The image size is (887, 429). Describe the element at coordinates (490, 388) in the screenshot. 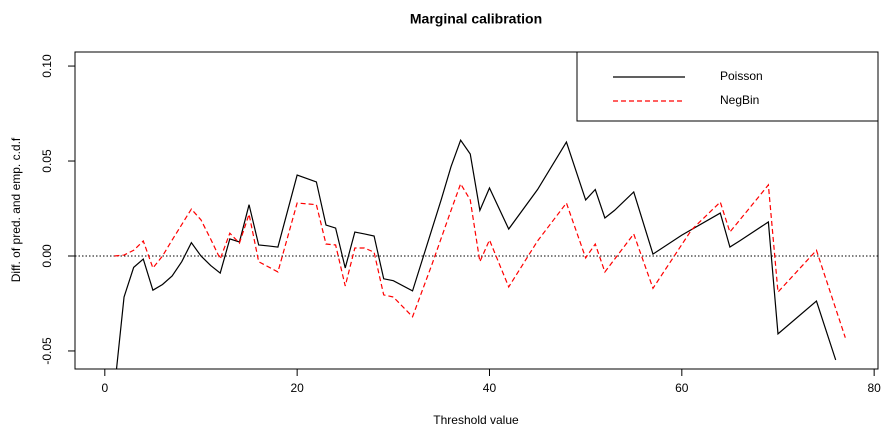

I see `x-tick-label: 40` at that location.